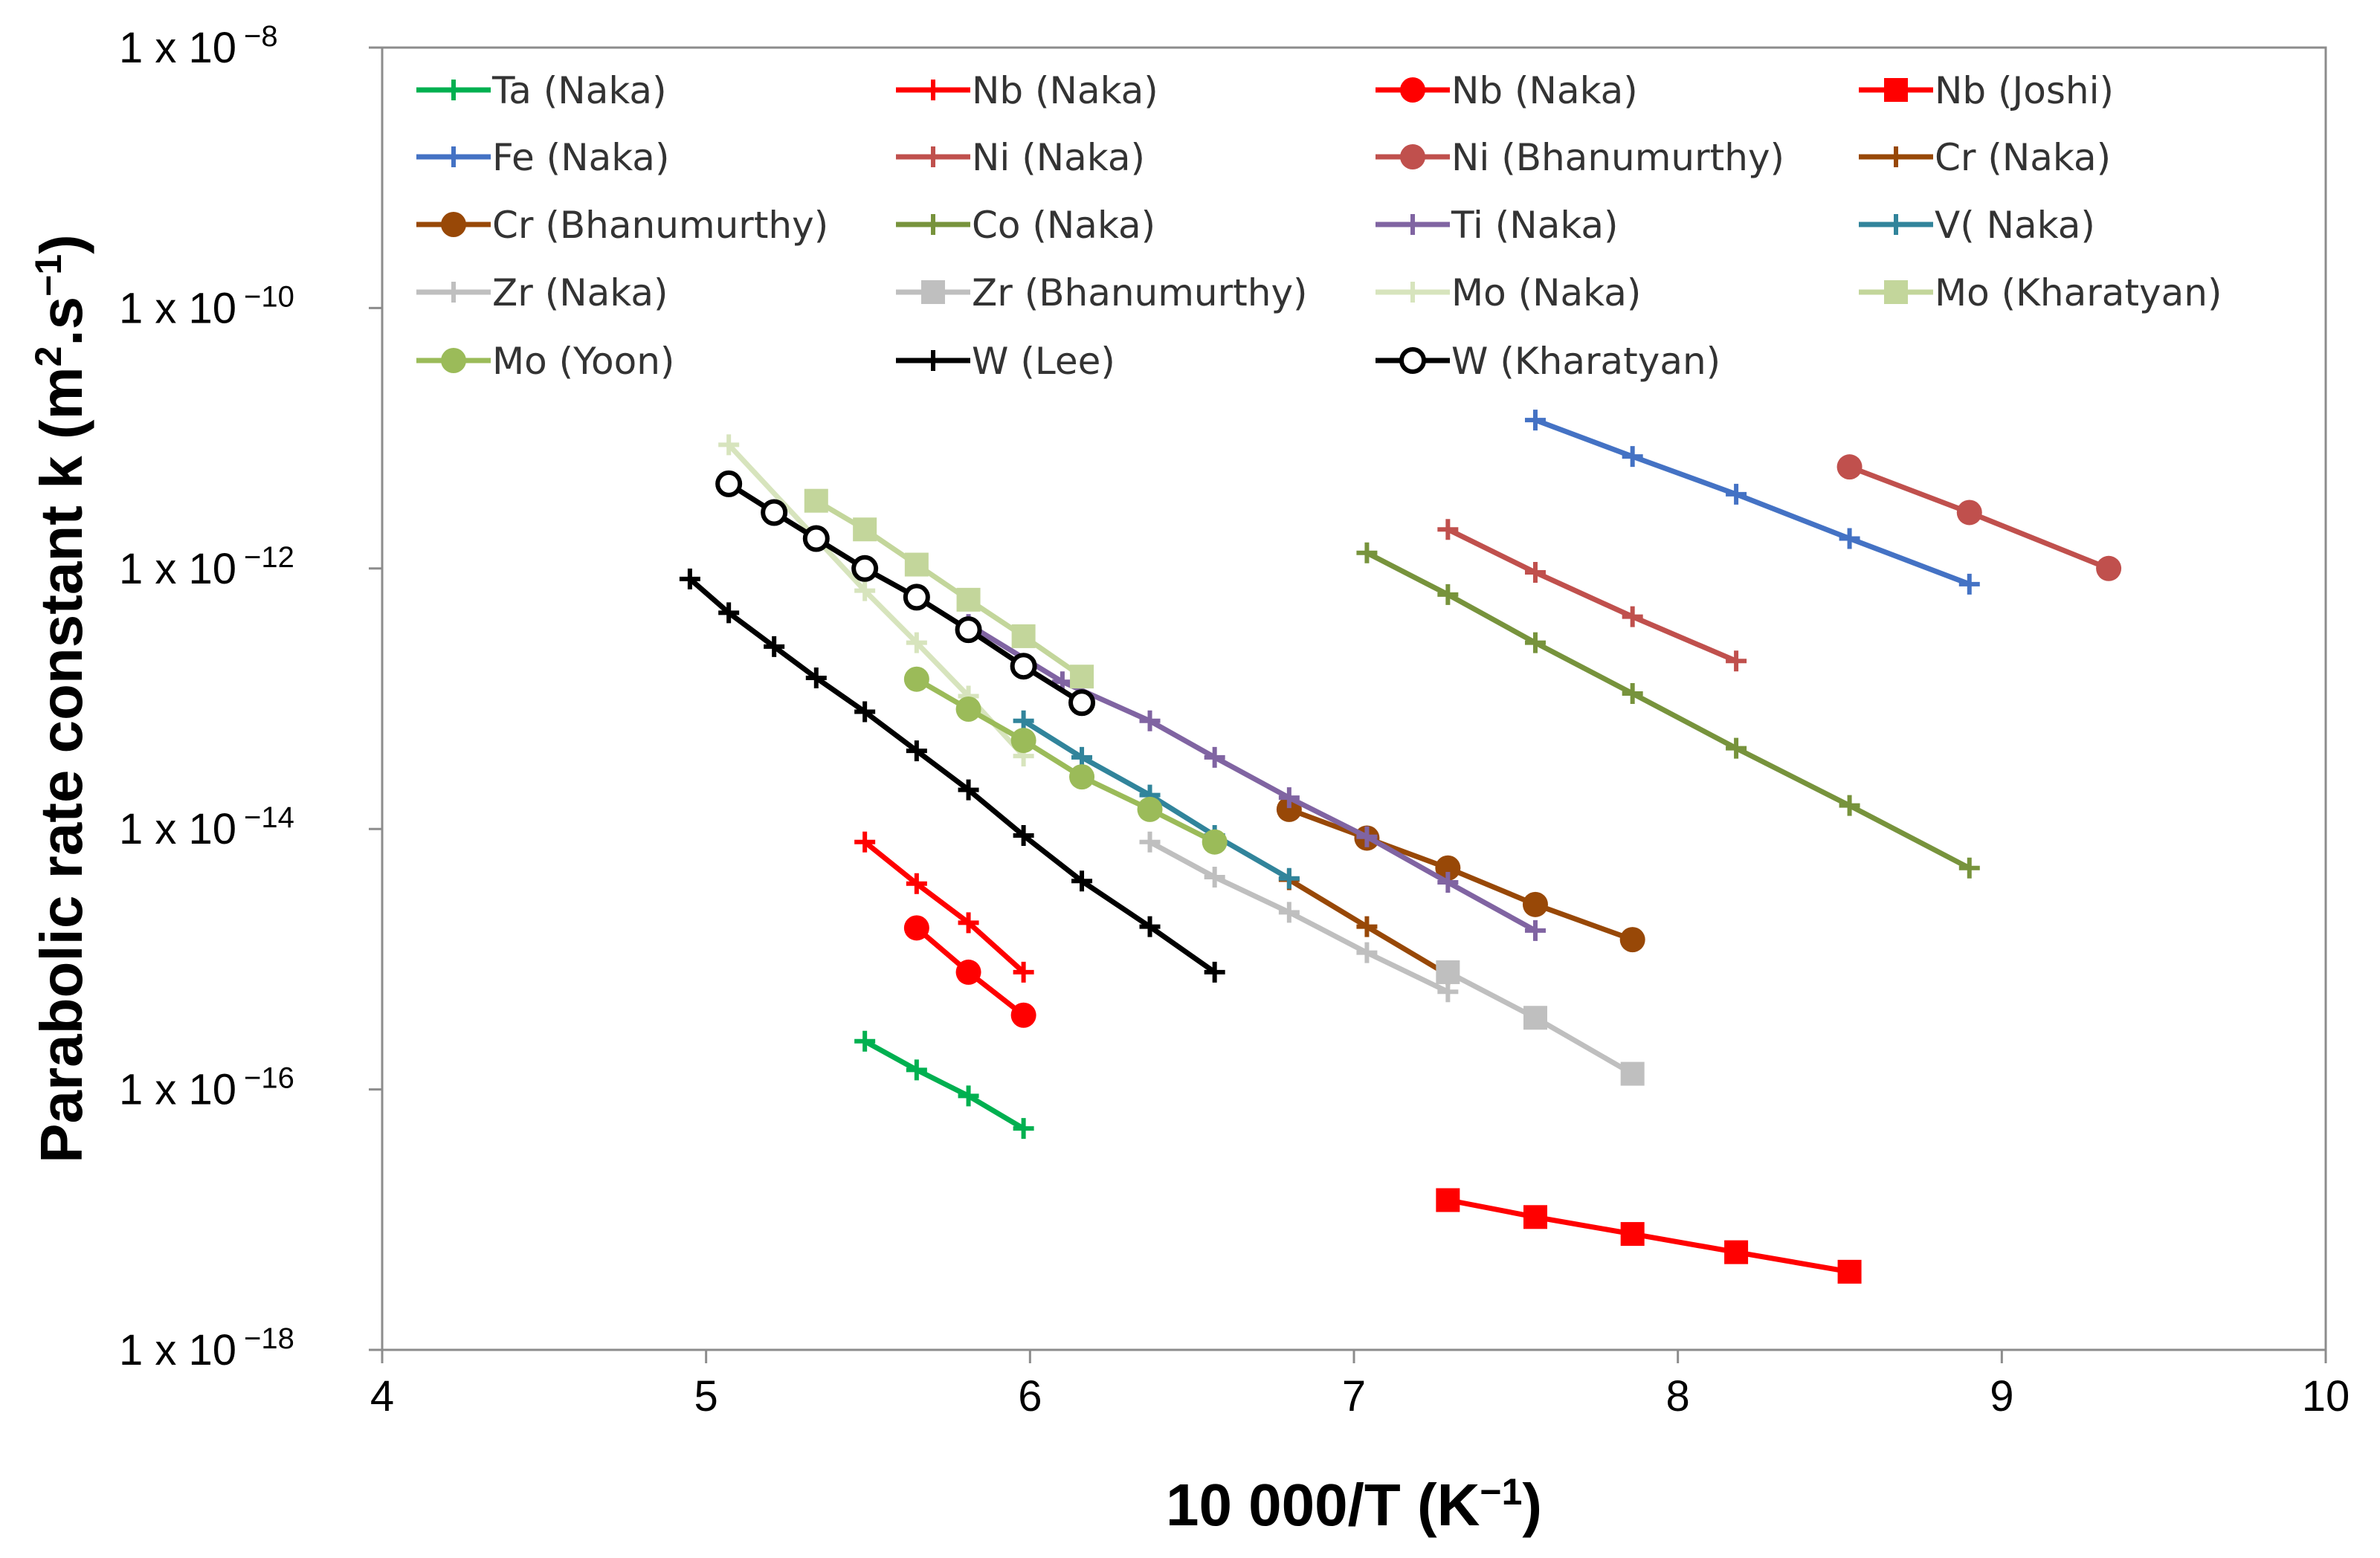 The height and width of the screenshot is (1558, 2380). I want to click on legend-label: Nb (Joshi), so click(2024, 90).